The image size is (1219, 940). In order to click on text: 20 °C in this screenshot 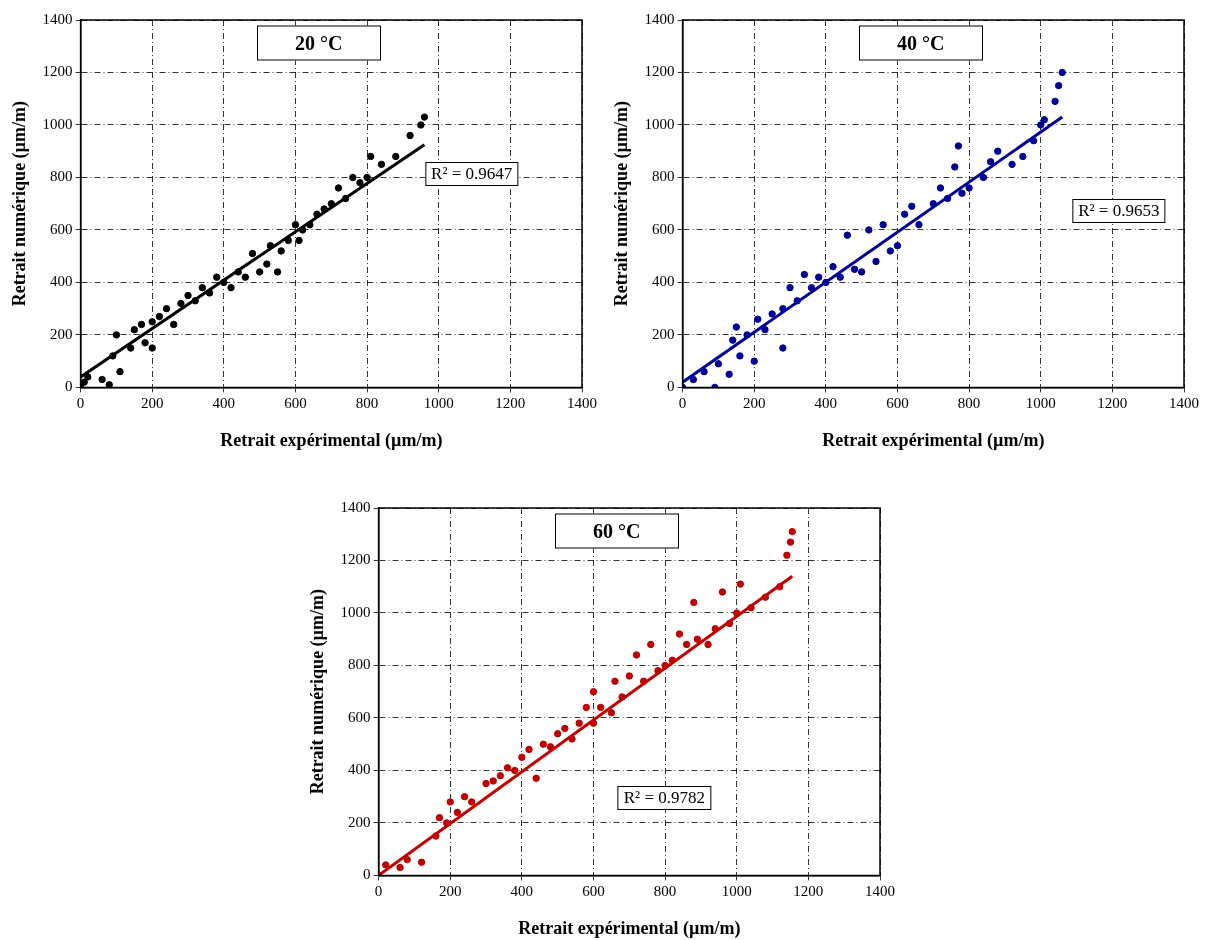, I will do `click(319, 43)`.